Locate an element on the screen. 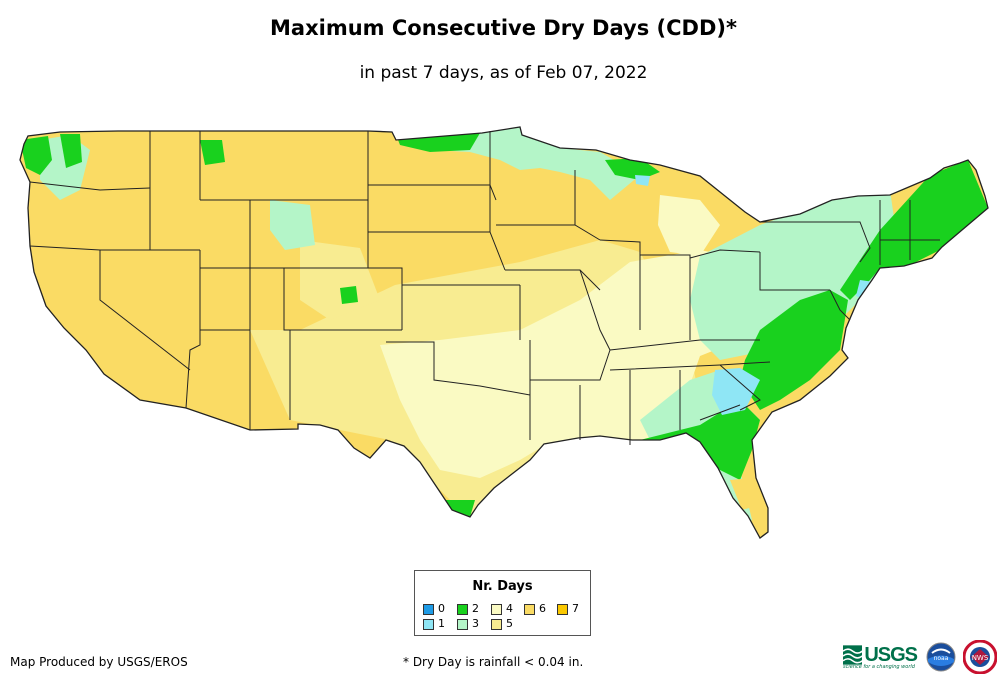 This screenshot has width=1007, height=691. nws-logo-icon: NWS is located at coordinates (980, 657).